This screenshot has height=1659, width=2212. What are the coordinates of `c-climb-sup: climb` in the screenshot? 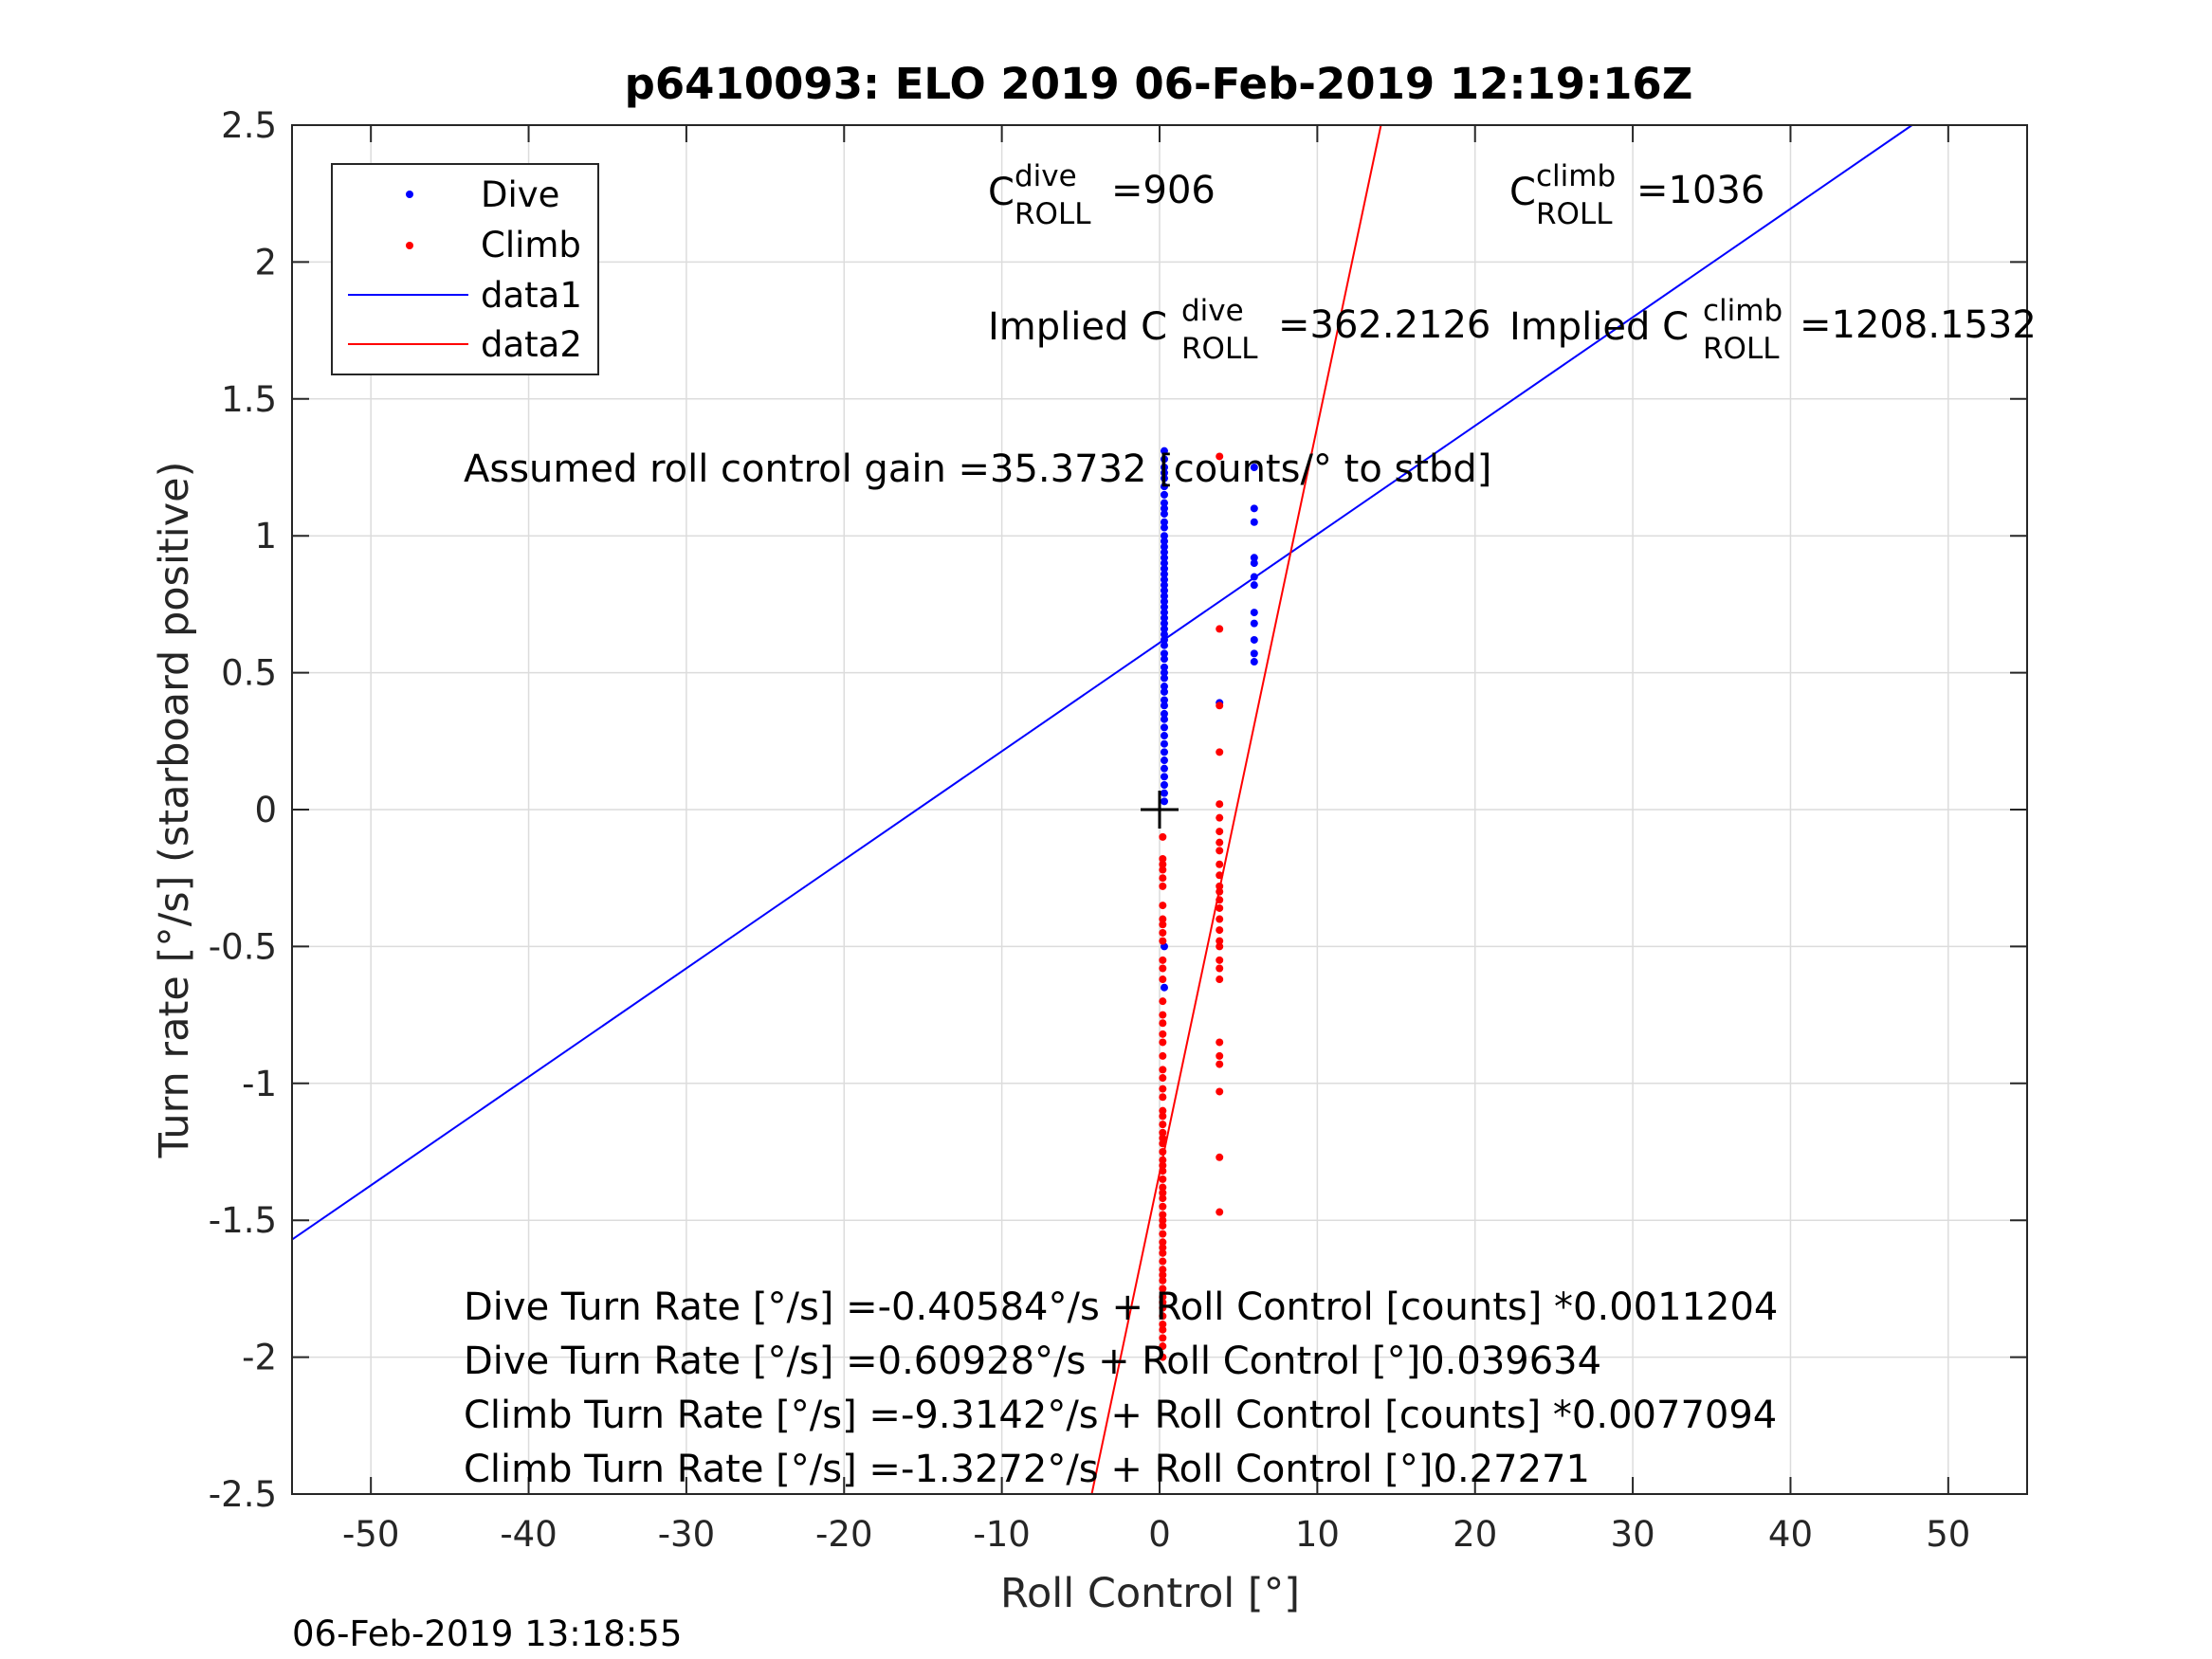 It's located at (1576, 176).